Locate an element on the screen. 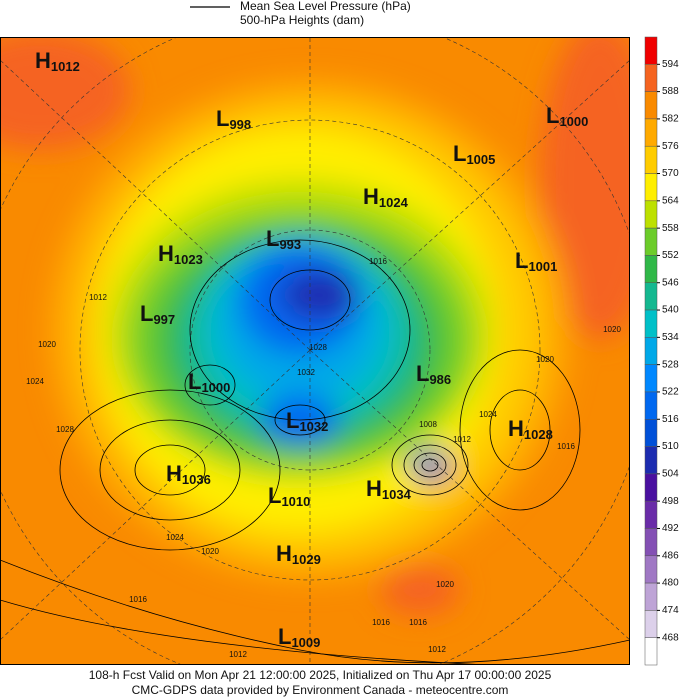 The height and width of the screenshot is (700, 680). center-value: 1034 is located at coordinates (397, 494).